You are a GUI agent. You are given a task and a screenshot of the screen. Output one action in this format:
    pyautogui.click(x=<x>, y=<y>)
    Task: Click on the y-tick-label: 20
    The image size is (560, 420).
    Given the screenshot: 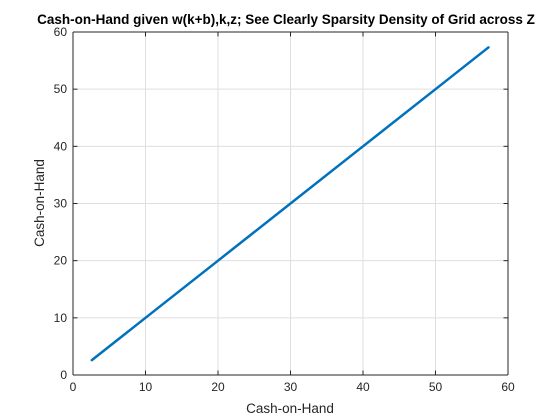 What is the action you would take?
    pyautogui.click(x=61, y=261)
    